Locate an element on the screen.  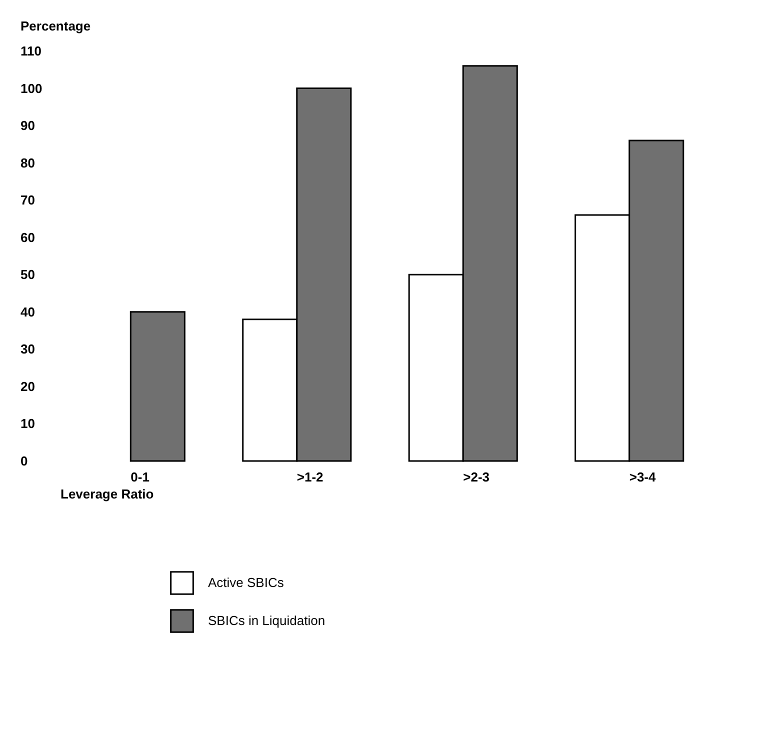
y-tick-label: 90 is located at coordinates (27, 126).